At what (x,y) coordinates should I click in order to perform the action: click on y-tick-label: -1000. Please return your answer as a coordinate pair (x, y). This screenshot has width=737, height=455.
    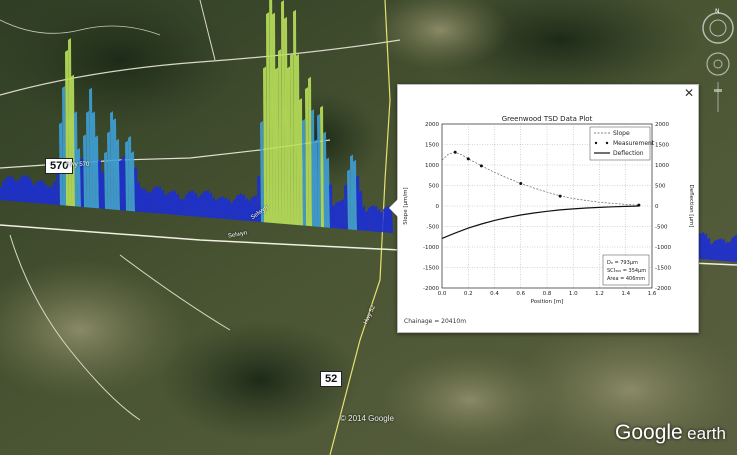
    Looking at the image, I should click on (431, 248).